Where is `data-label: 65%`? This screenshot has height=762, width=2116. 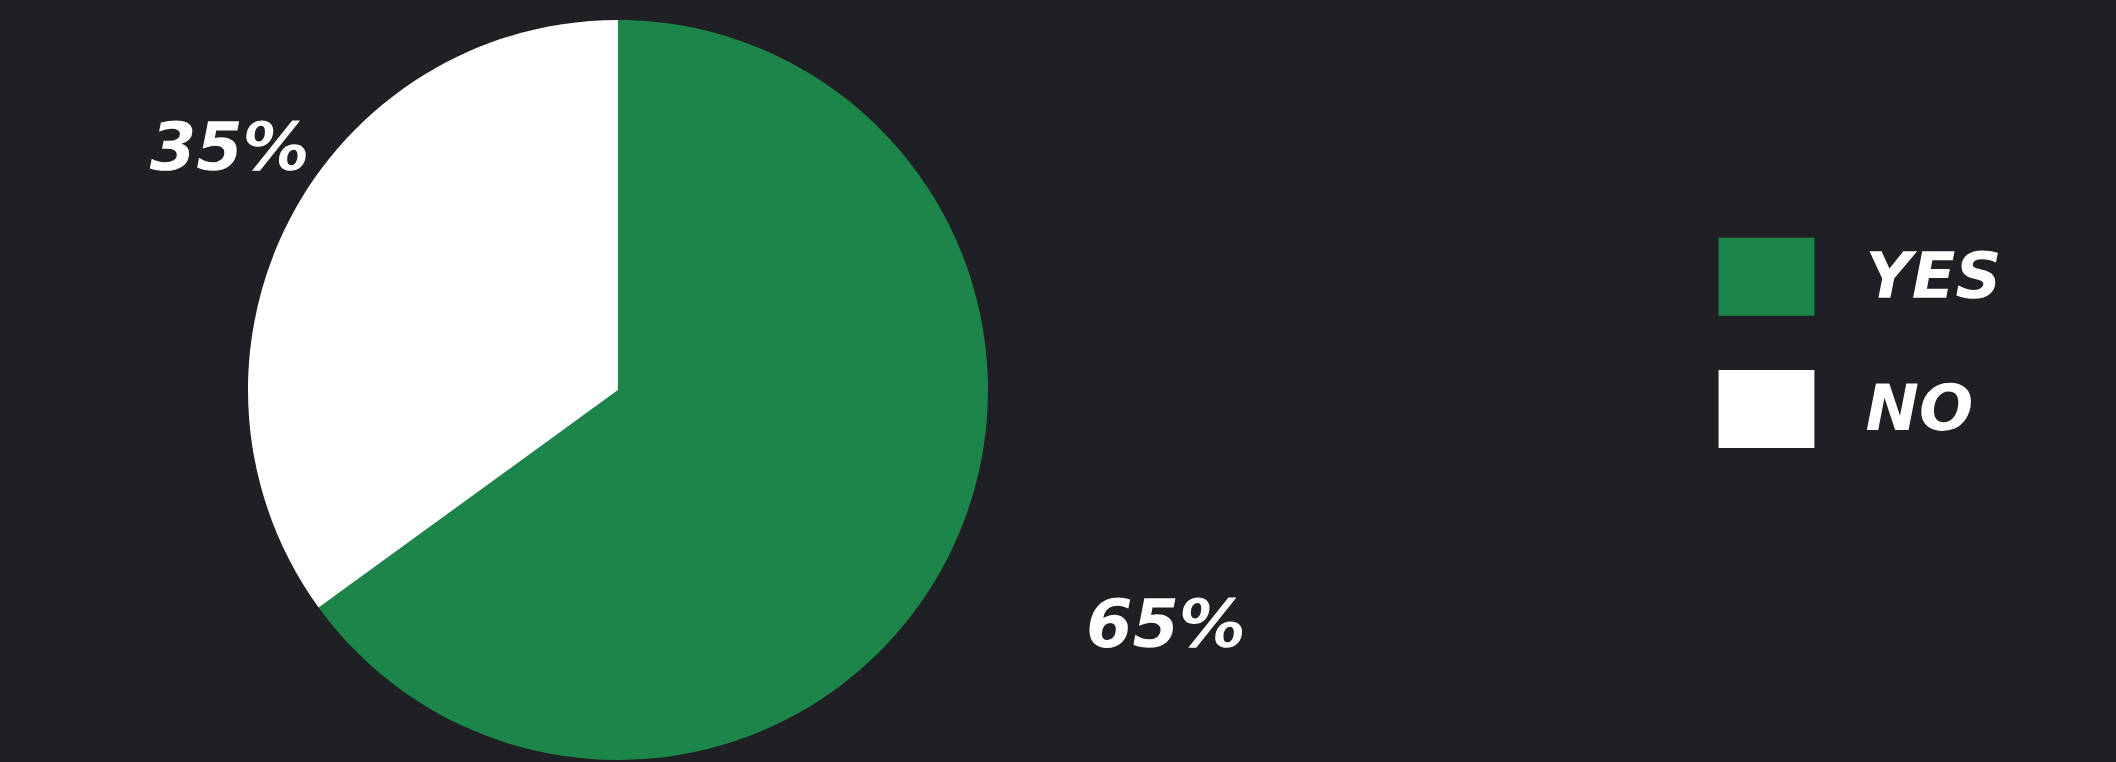 data-label: 65% is located at coordinates (1166, 622).